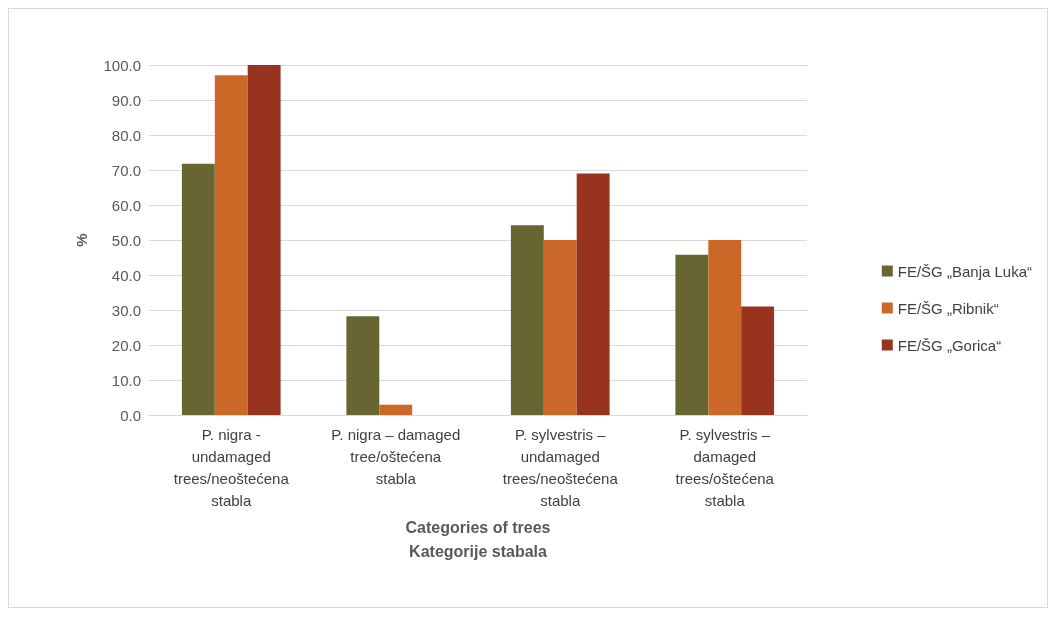 The height and width of the screenshot is (619, 1062). I want to click on y-tick-label: 70.0, so click(126, 170).